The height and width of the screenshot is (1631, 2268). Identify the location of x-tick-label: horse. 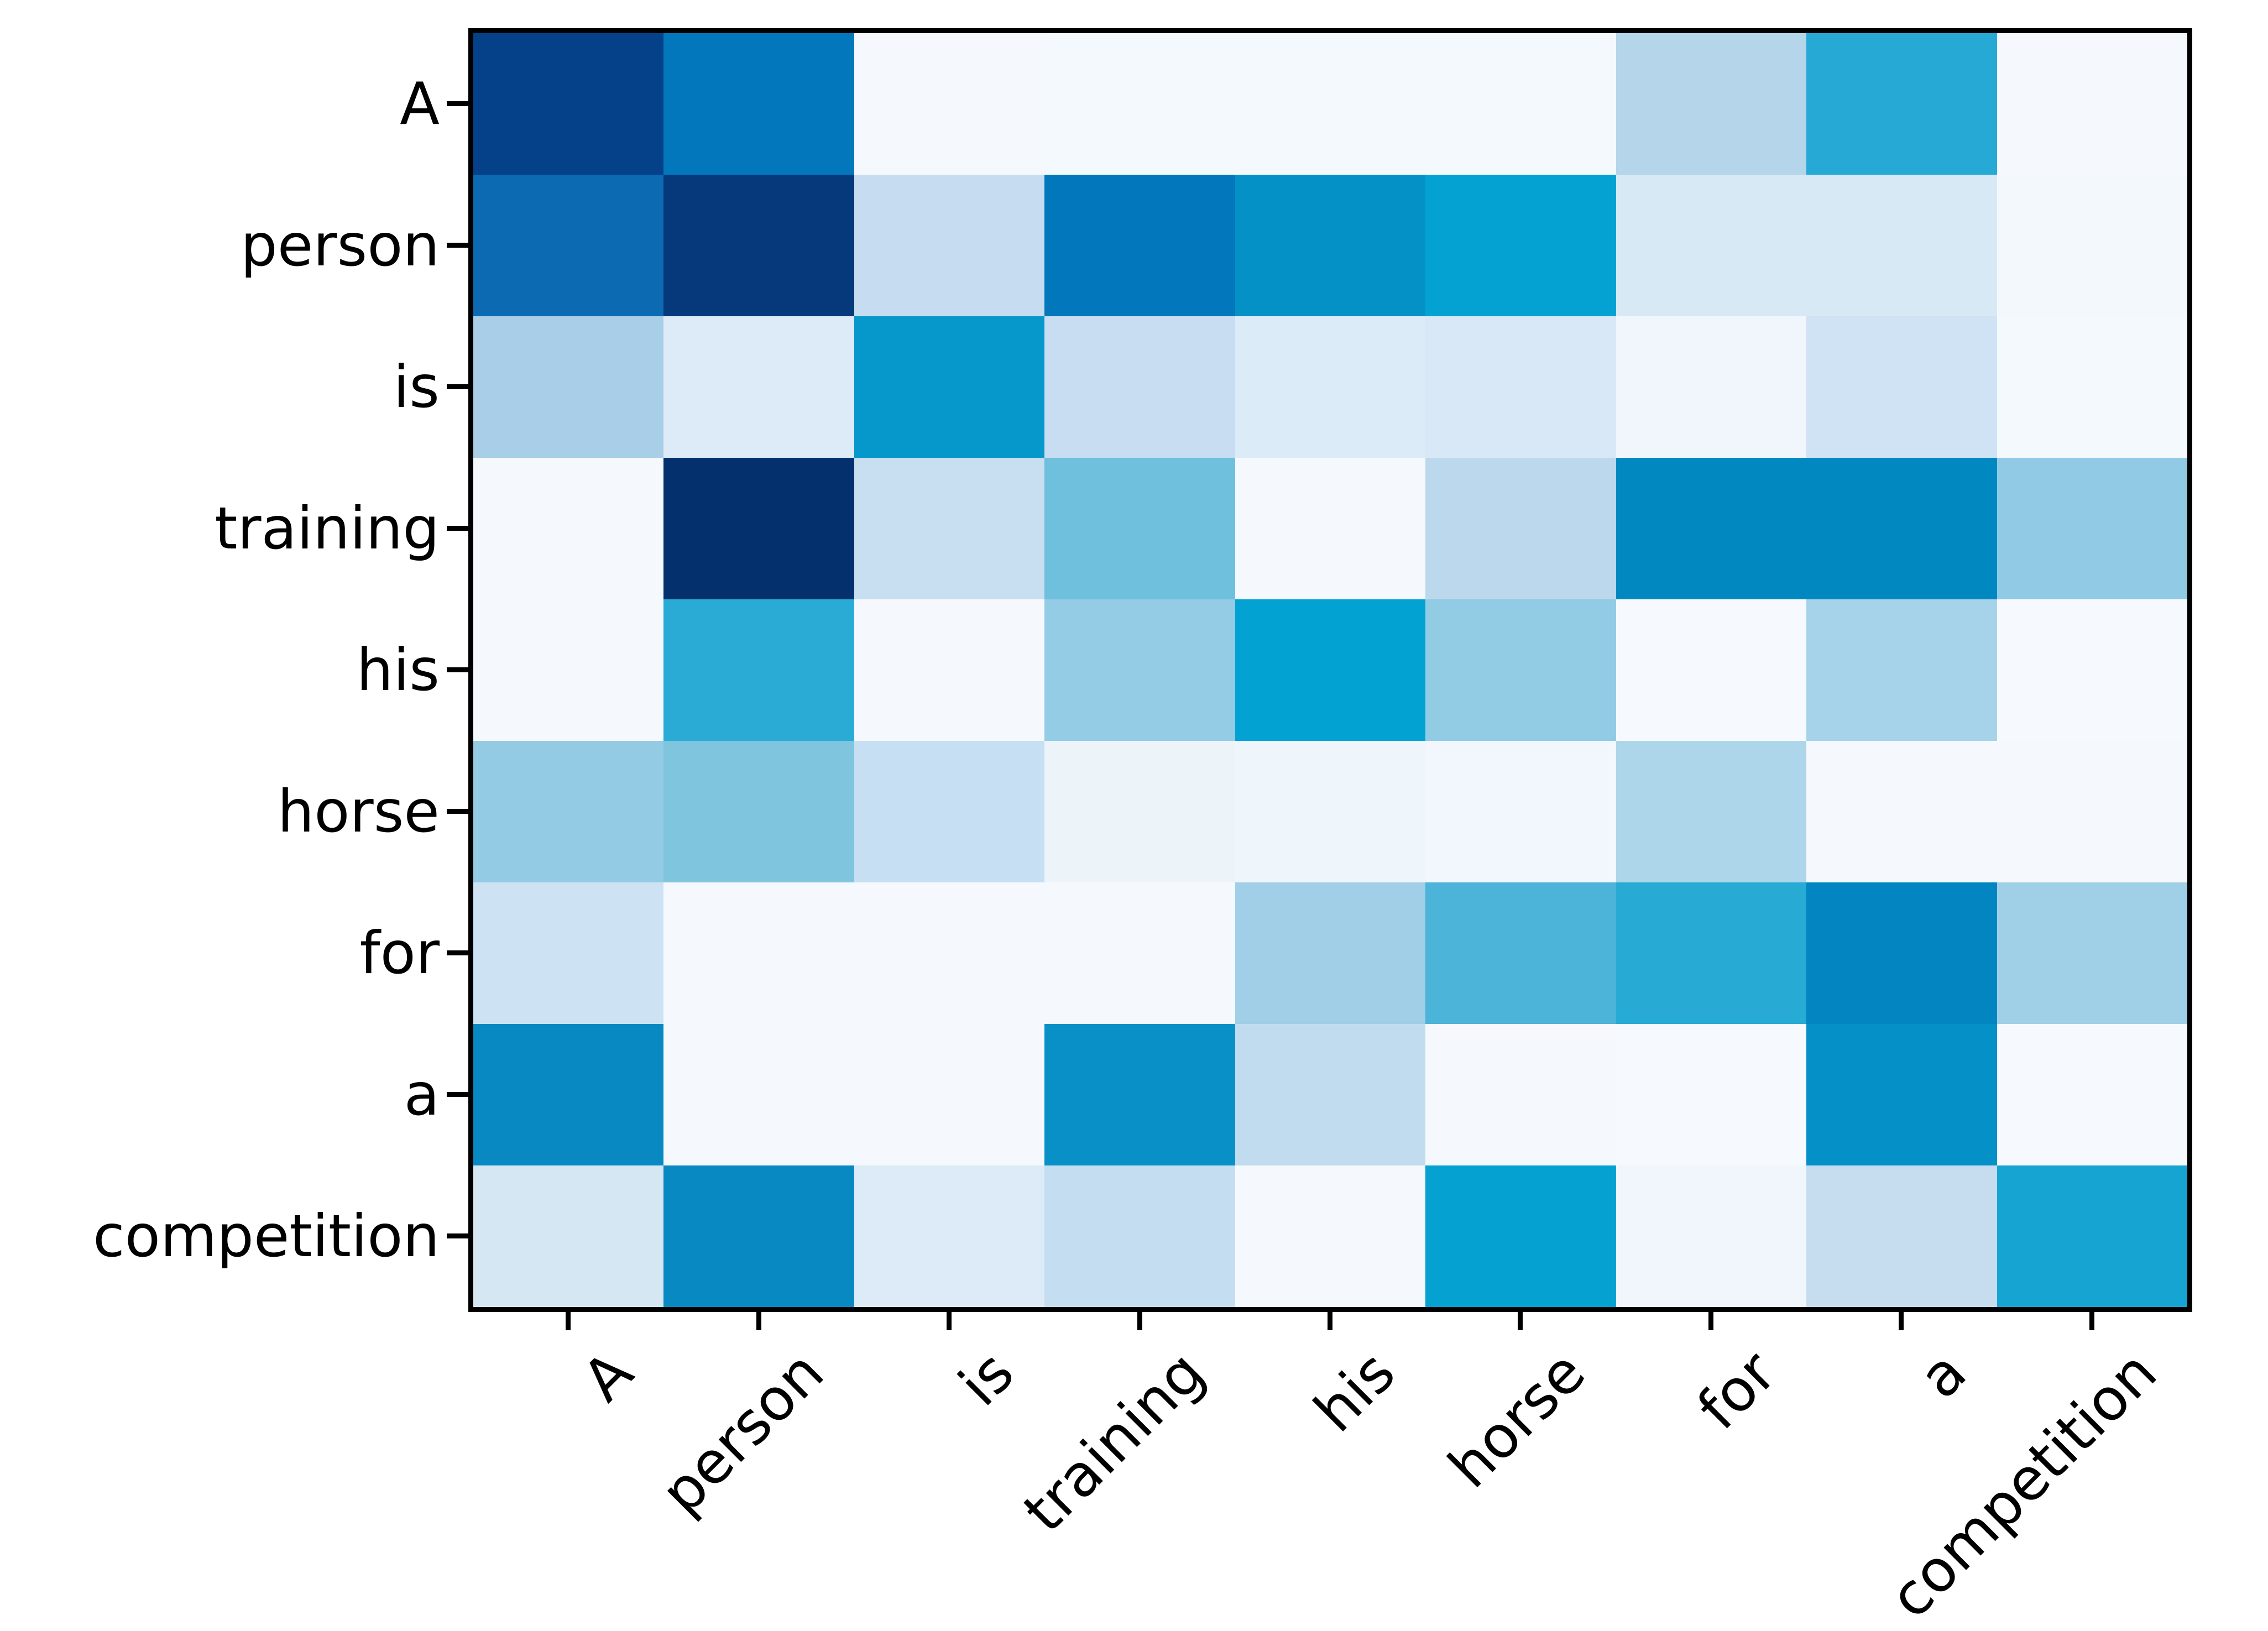
(1516, 1420).